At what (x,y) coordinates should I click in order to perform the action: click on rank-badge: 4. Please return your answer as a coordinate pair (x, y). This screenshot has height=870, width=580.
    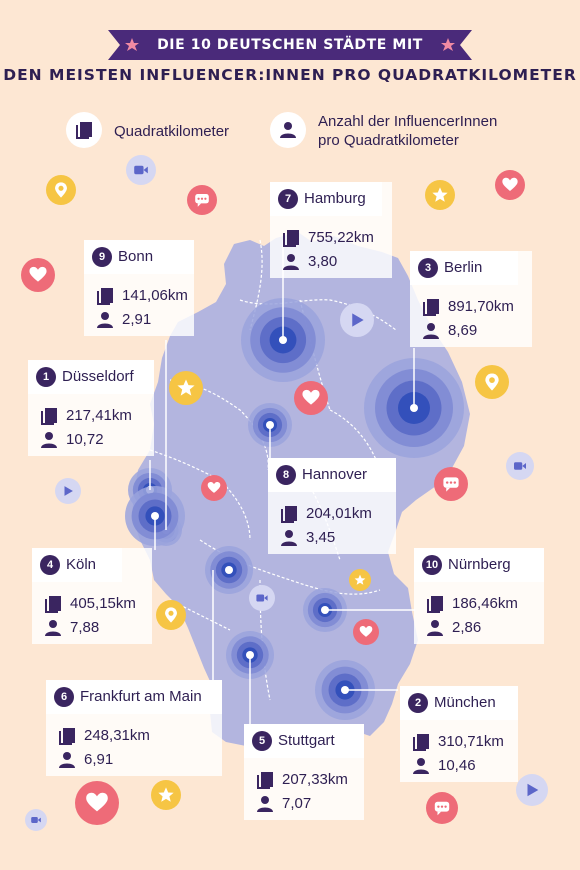
    Looking at the image, I should click on (50, 565).